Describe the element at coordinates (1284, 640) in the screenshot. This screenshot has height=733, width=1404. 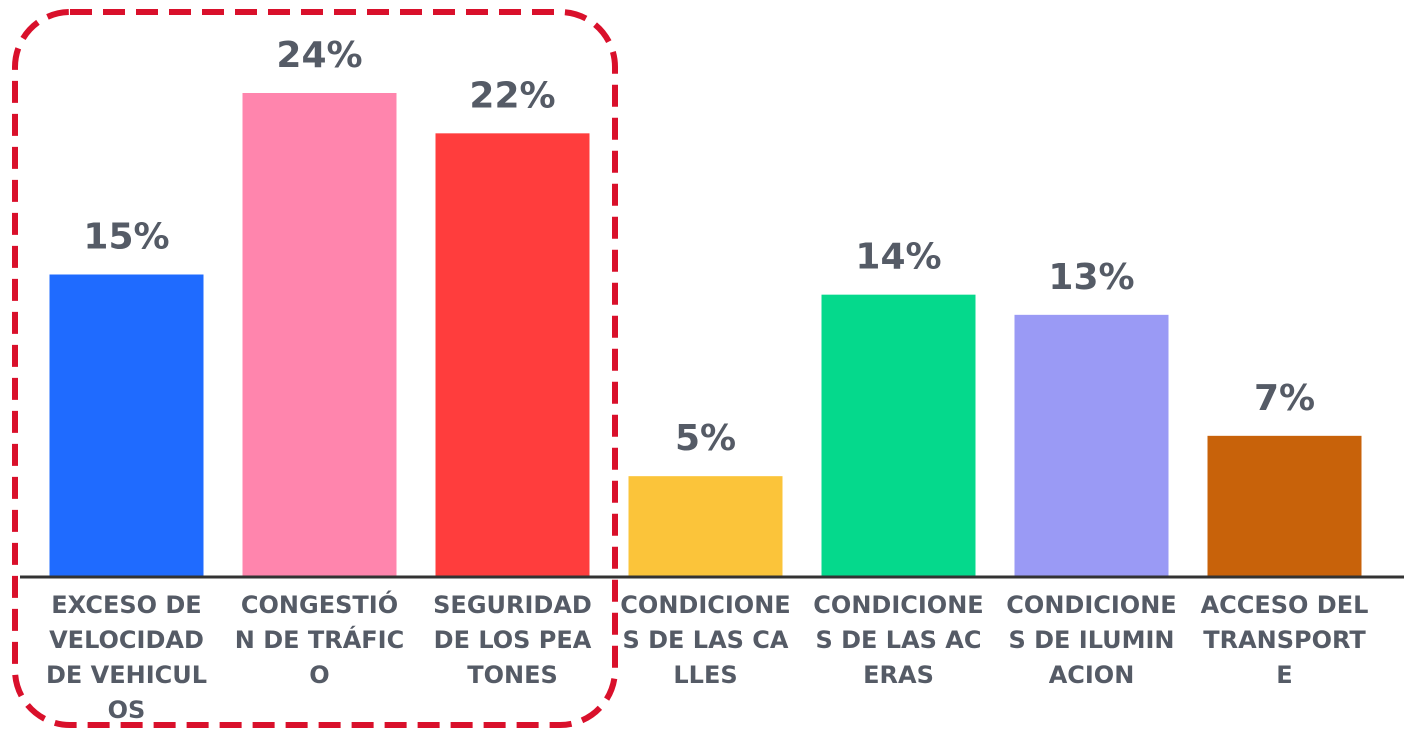
I see `x-tick-label: ACCESO DEL TRANSPORTE` at that location.